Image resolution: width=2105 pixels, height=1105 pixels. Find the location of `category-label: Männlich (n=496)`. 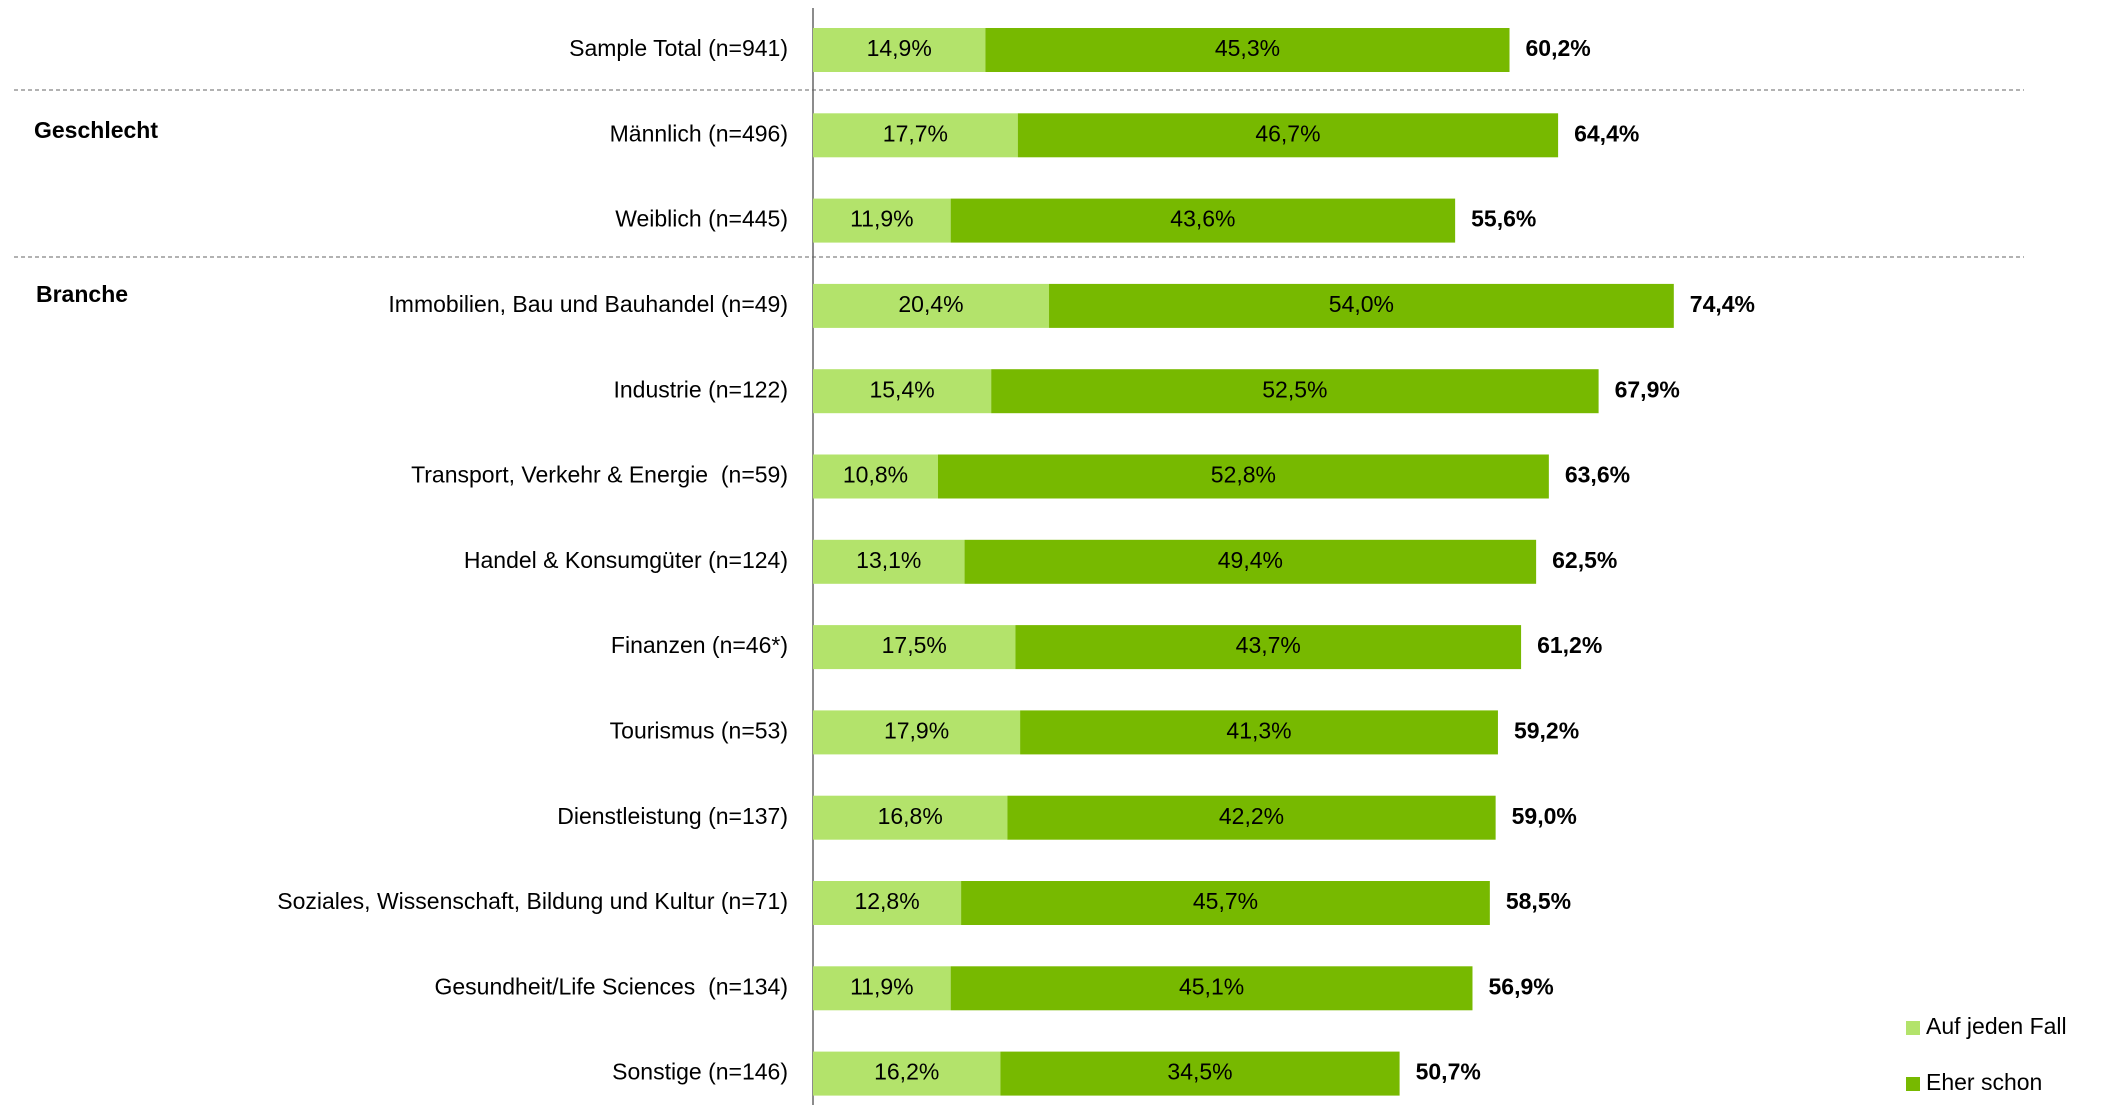

category-label: Männlich (n=496) is located at coordinates (699, 133).